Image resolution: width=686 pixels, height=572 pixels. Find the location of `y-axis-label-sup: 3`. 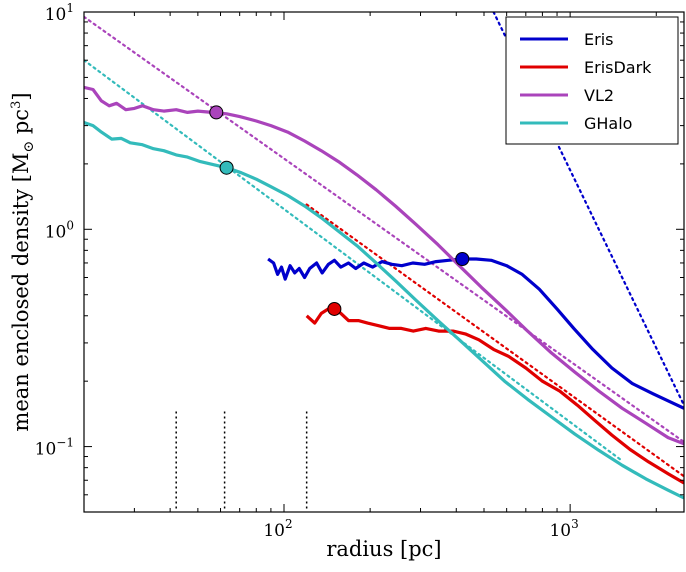

y-axis-label-sup: 3 is located at coordinates (16, 105).